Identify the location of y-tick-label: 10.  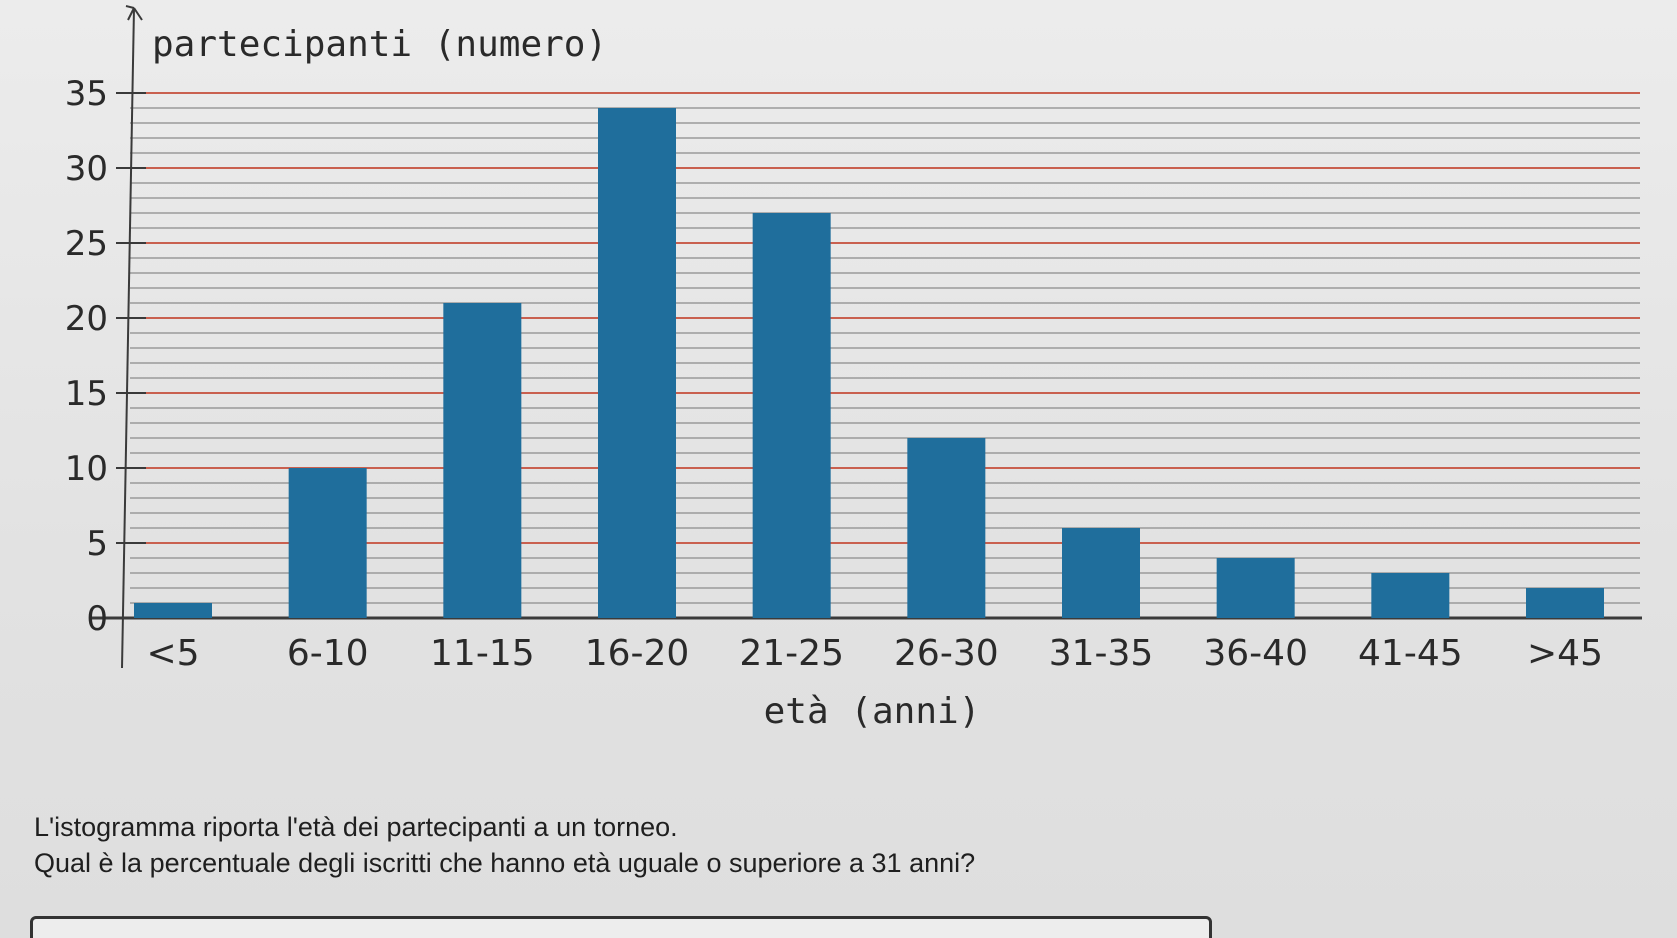
(86, 469).